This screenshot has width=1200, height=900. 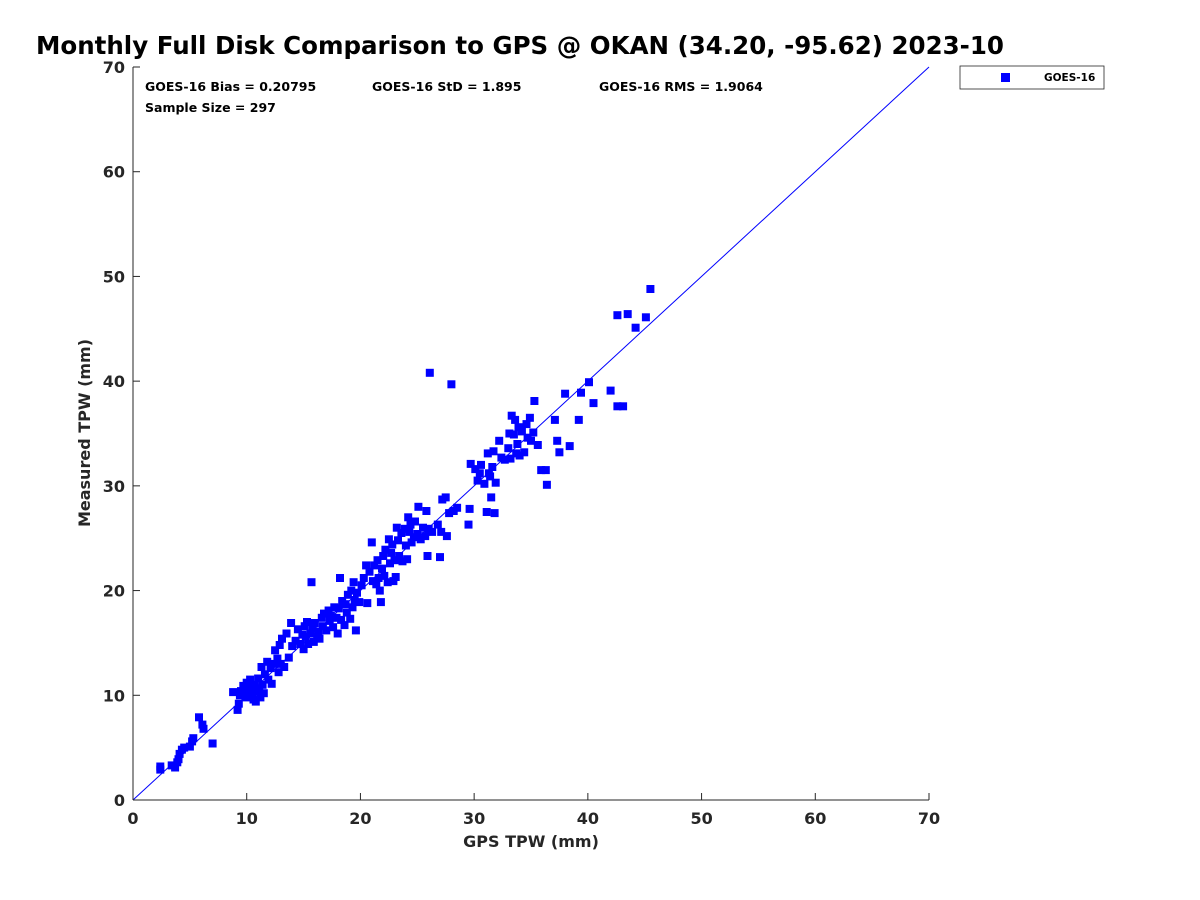 I want to click on x-axis-ticks: 0 10 20 30 40 50 60 70, so click(x=533, y=810).